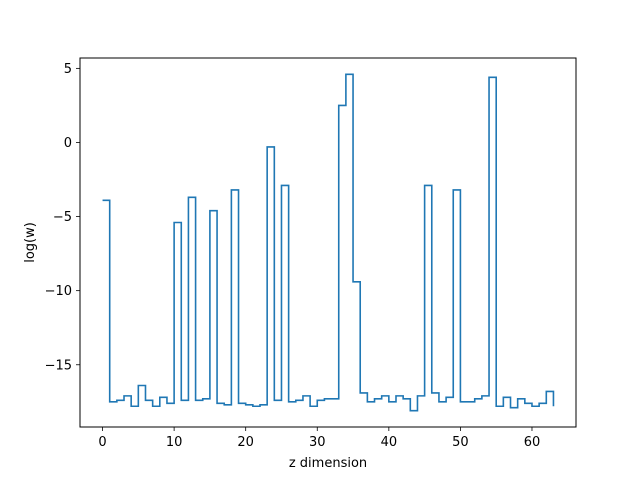 This screenshot has height=480, width=640. What do you see at coordinates (174, 442) in the screenshot?
I see `x-tick-label: 10` at bounding box center [174, 442].